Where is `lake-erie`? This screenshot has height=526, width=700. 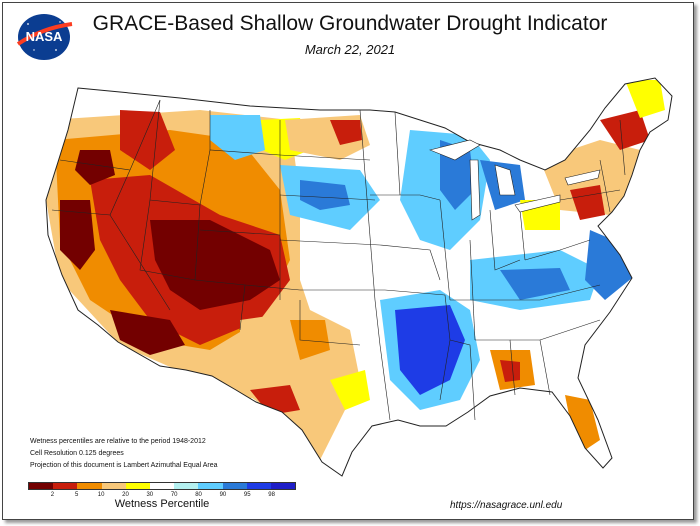
lake-erie is located at coordinates (537, 203).